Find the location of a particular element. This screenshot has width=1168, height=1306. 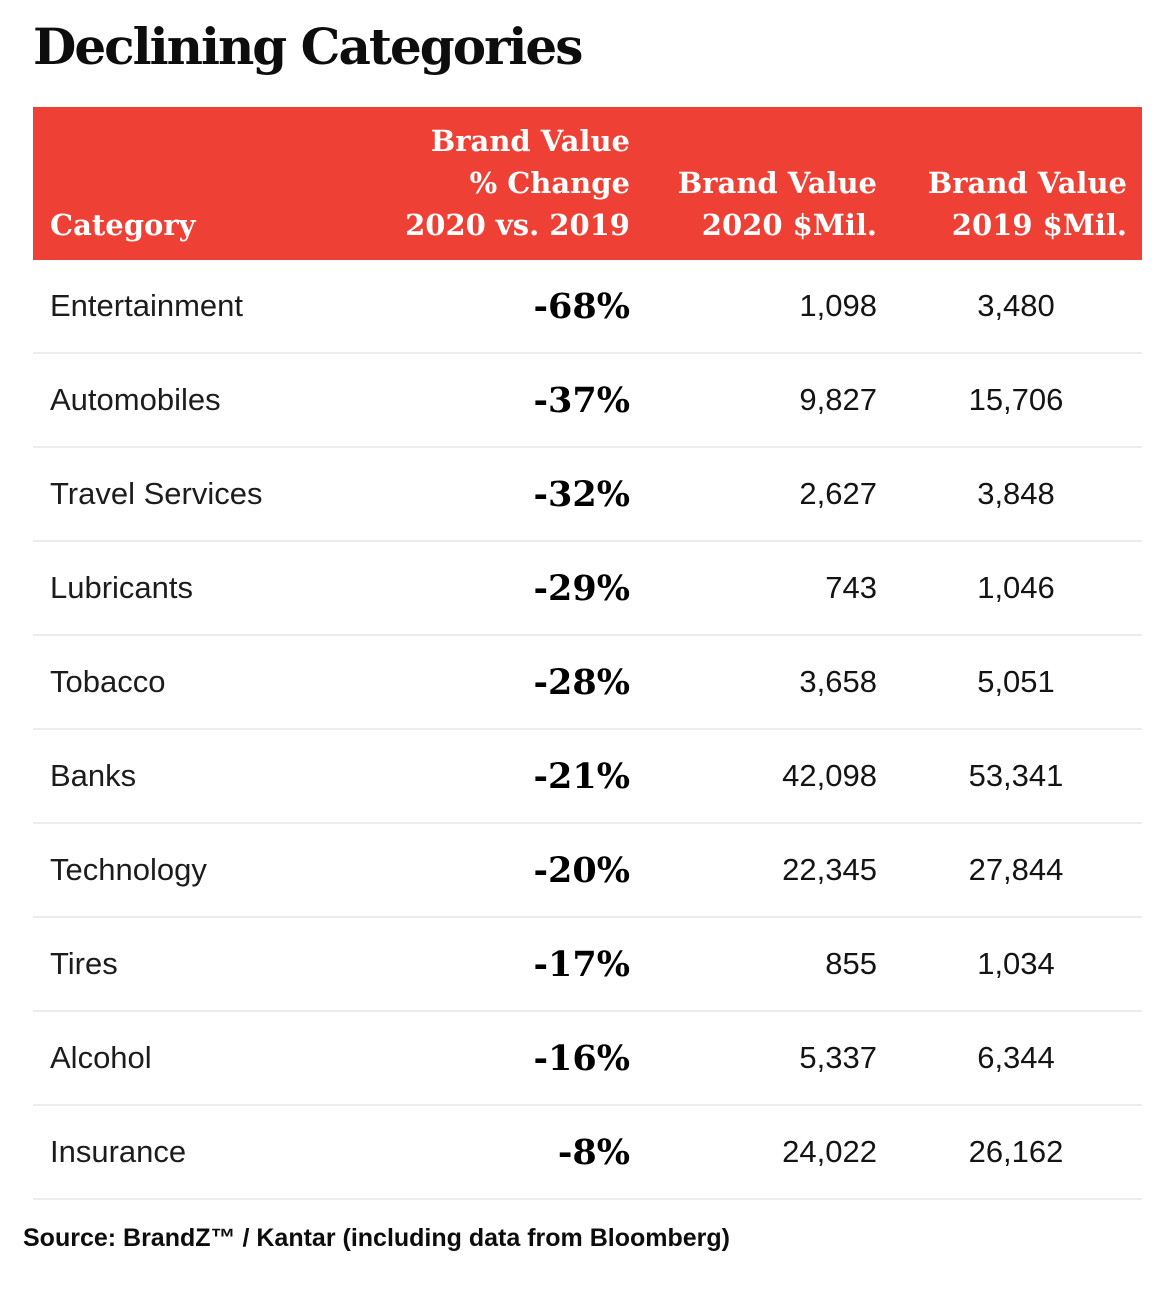

brand-value-2019-cell: 1,034 is located at coordinates (1016, 963).